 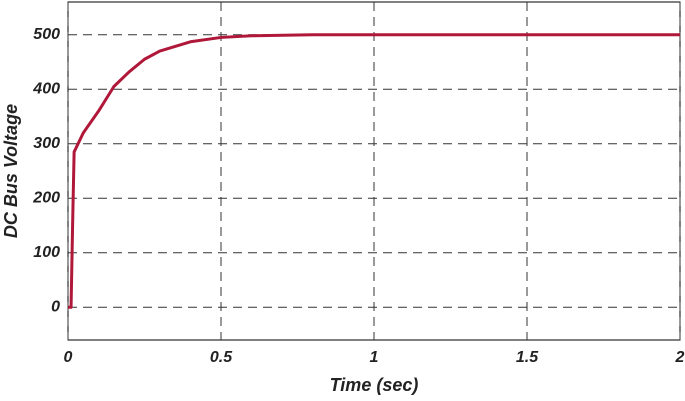 I want to click on y-axis-label: DC Bus Voltage, so click(x=11, y=171).